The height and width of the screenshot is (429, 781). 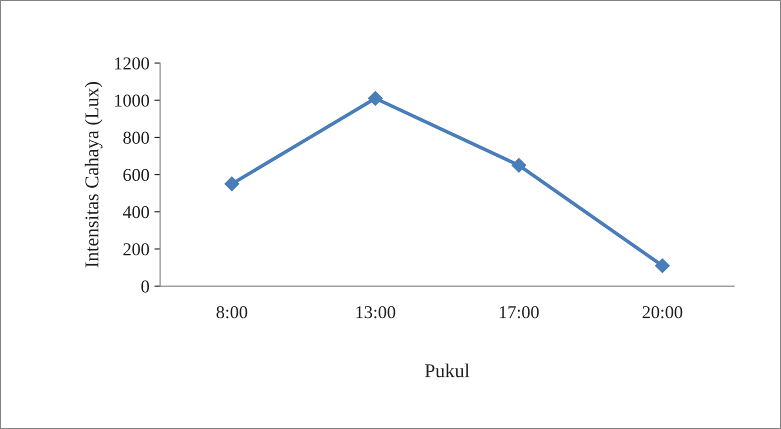 I want to click on x-tick-label: 17:00, so click(x=519, y=312).